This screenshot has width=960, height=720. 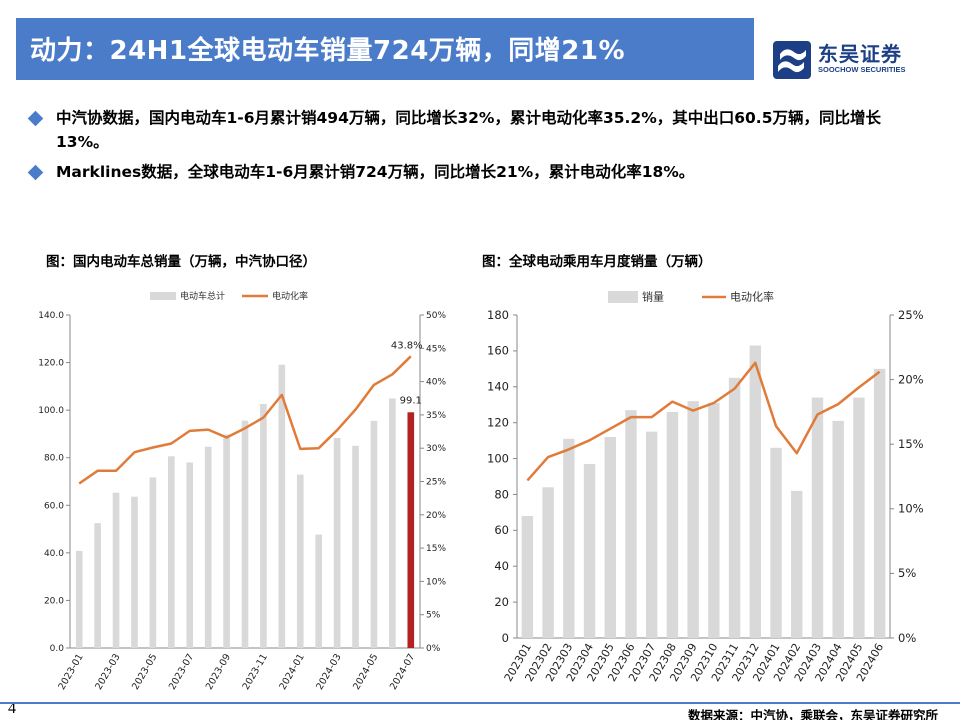 What do you see at coordinates (328, 672) in the screenshot?
I see `x-tick-label: 2024-03` at bounding box center [328, 672].